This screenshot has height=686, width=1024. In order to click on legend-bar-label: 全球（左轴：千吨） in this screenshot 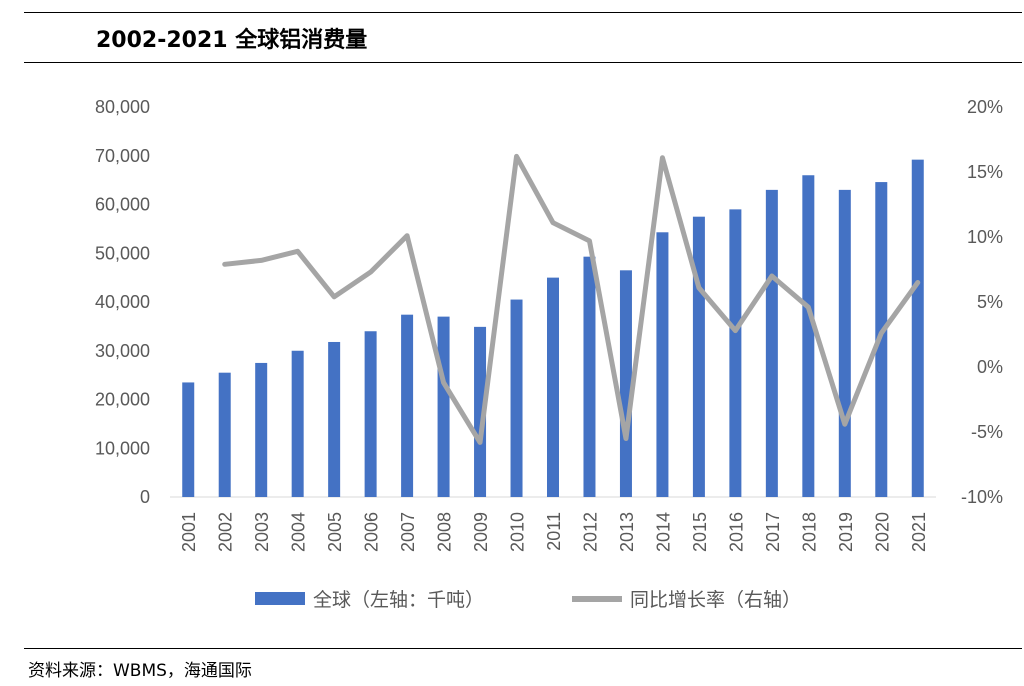, I will do `click(398, 600)`.